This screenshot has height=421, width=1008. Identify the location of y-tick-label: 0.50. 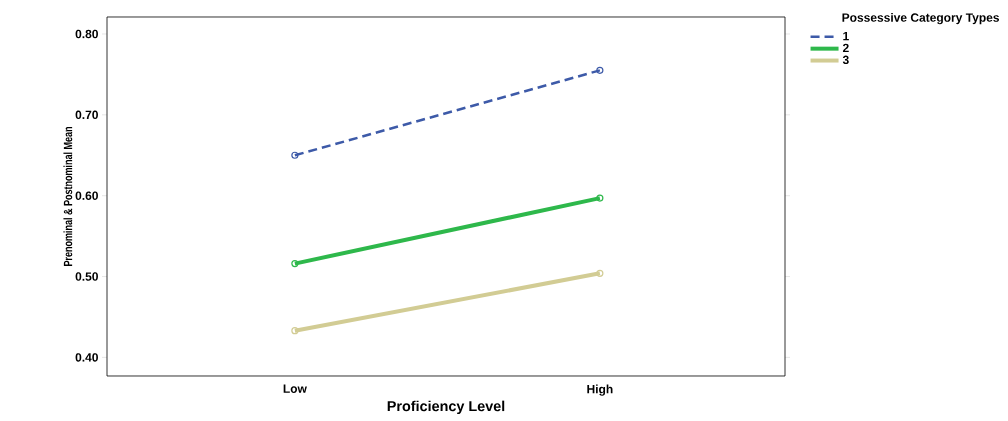
(86, 276).